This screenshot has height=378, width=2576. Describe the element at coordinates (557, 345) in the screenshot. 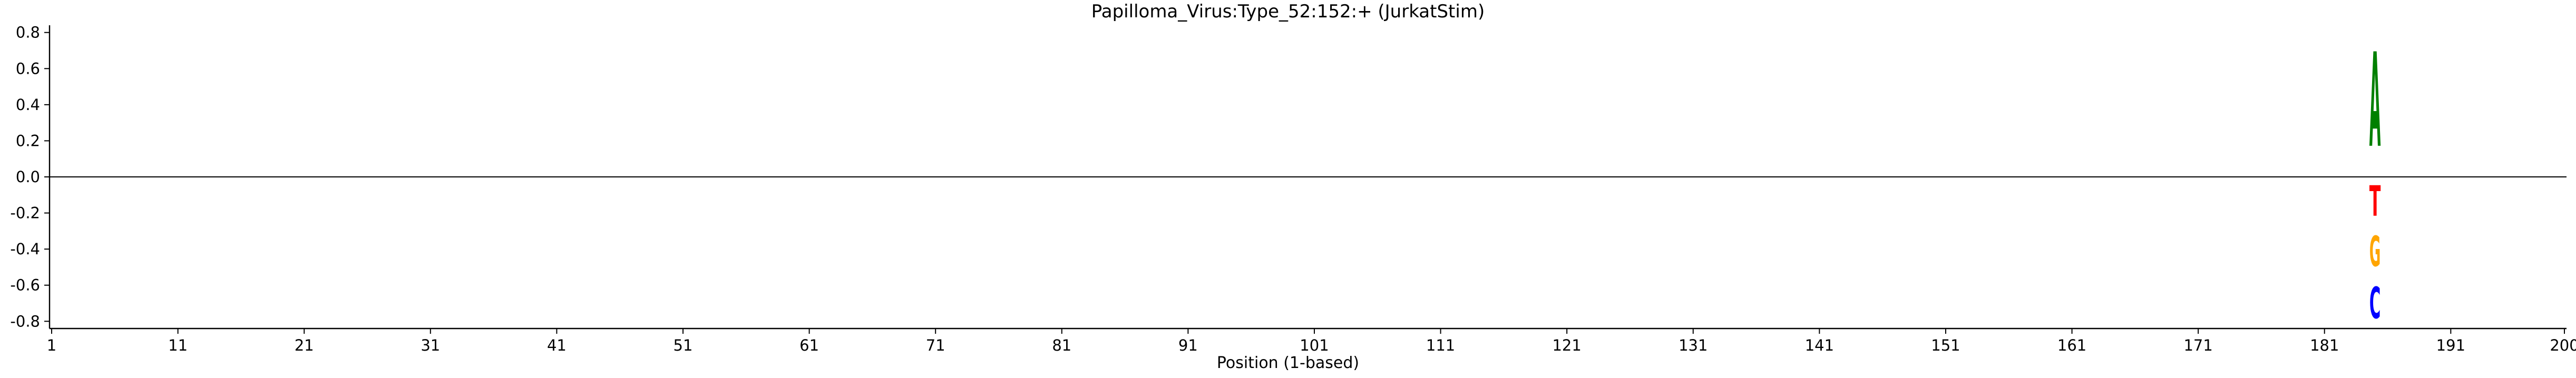

I see `x-tick-label: 41` at that location.